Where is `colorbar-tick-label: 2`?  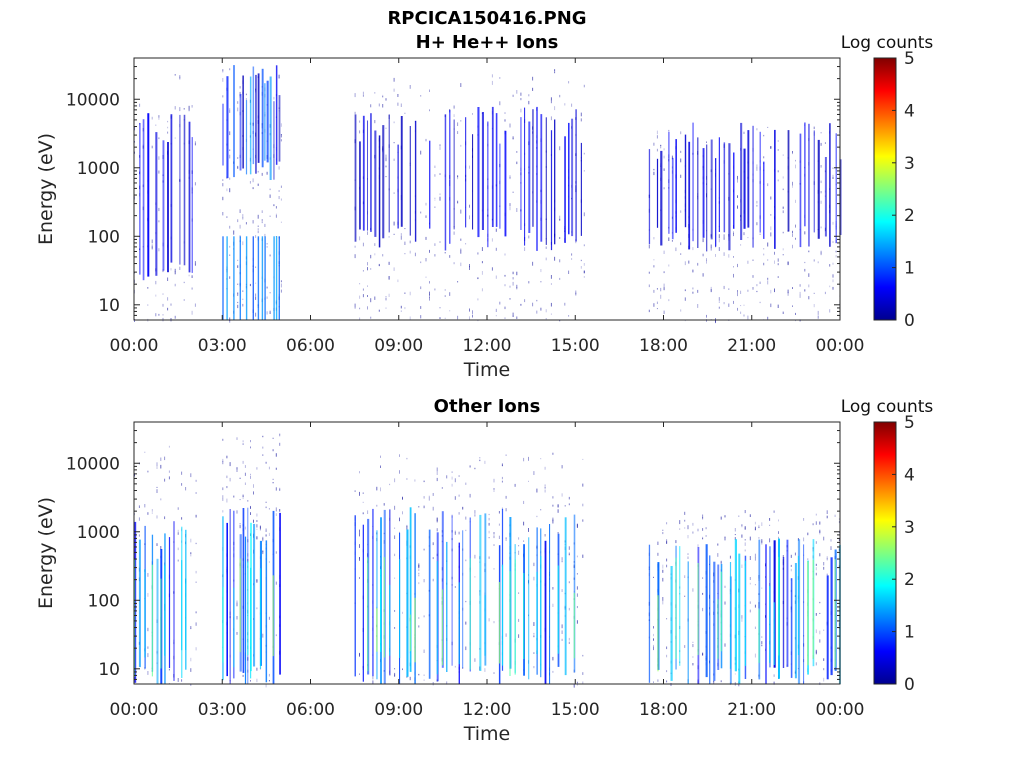 colorbar-tick-label: 2 is located at coordinates (909, 580).